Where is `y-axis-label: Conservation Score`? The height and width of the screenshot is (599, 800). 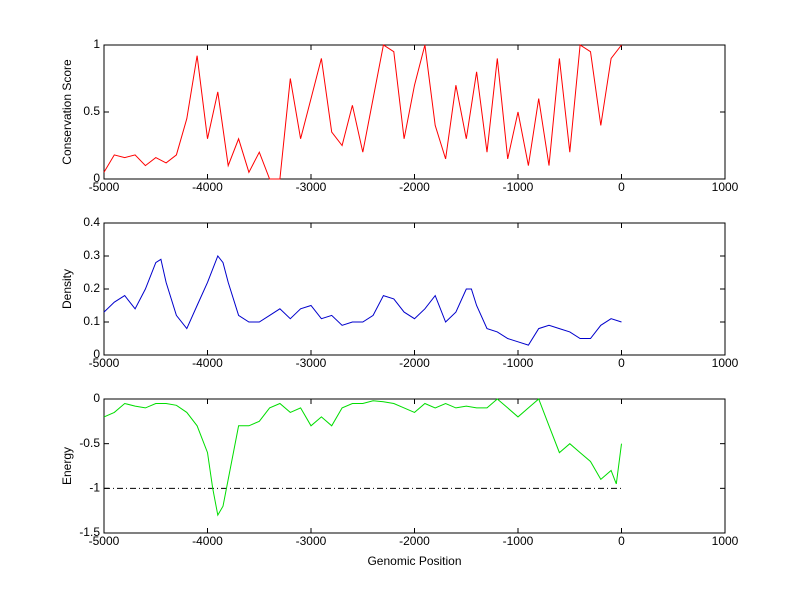
y-axis-label: Conservation Score is located at coordinates (67, 112).